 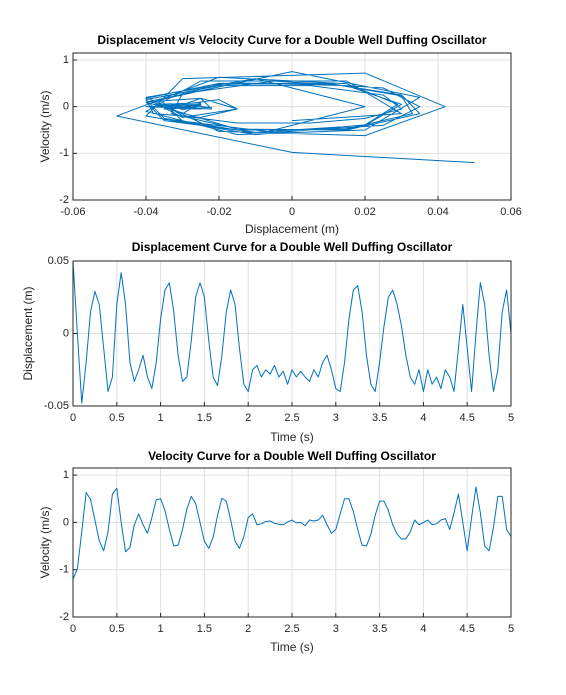 What do you see at coordinates (510, 212) in the screenshot?
I see `x-tick-label: 0.06` at bounding box center [510, 212].